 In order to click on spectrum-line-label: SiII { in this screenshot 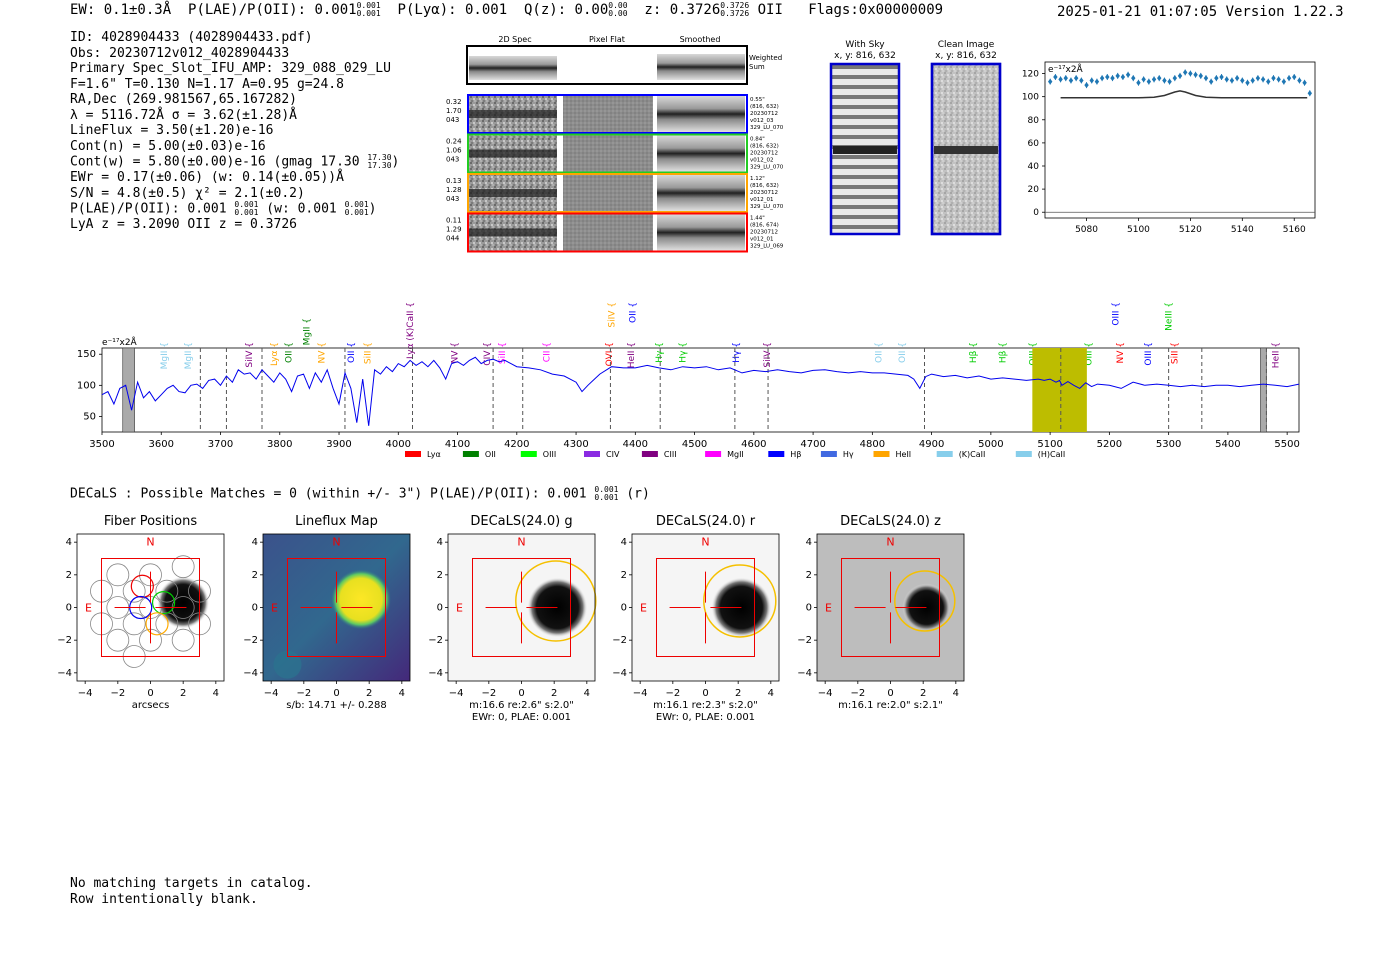, I will do `click(1176, 353)`.